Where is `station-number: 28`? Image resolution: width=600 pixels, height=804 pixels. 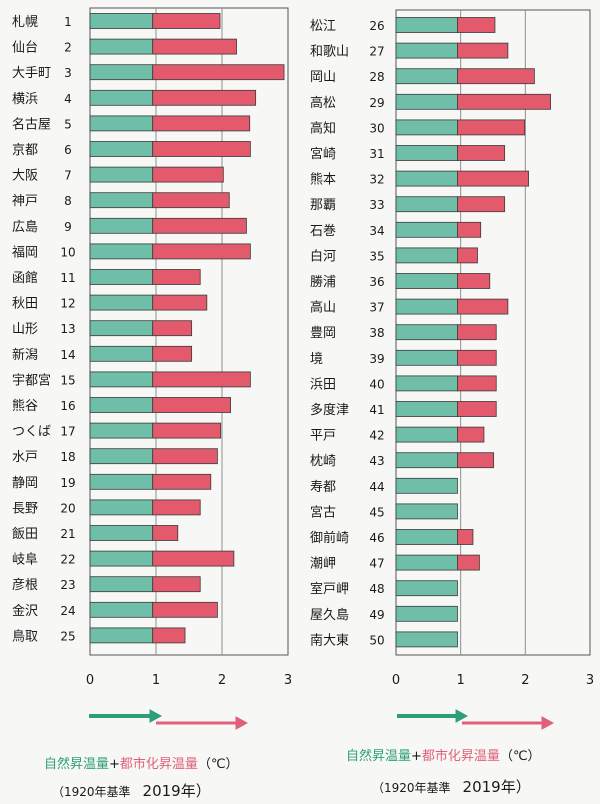 station-number: 28 is located at coordinates (376, 77).